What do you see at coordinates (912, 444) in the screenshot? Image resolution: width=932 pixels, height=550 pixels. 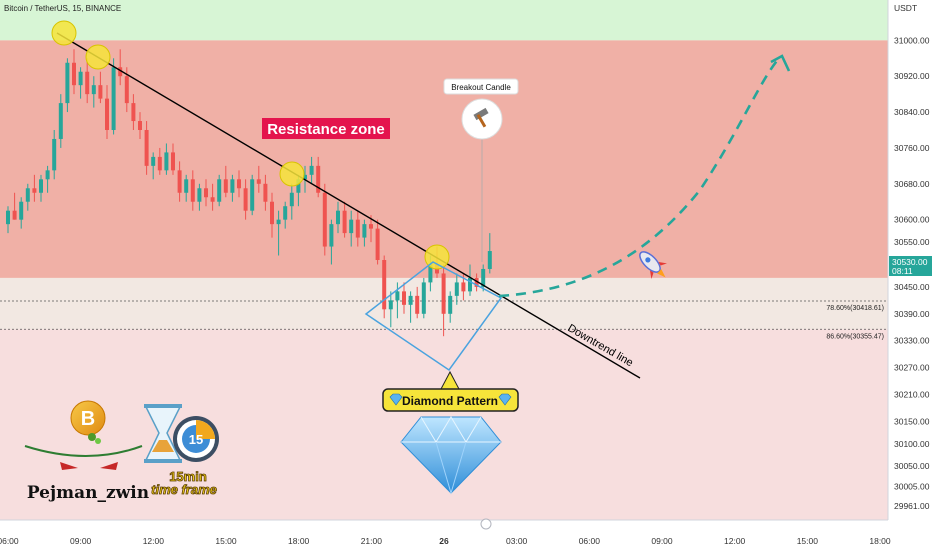 I see `price-tick-label: 30100.00` at bounding box center [912, 444].